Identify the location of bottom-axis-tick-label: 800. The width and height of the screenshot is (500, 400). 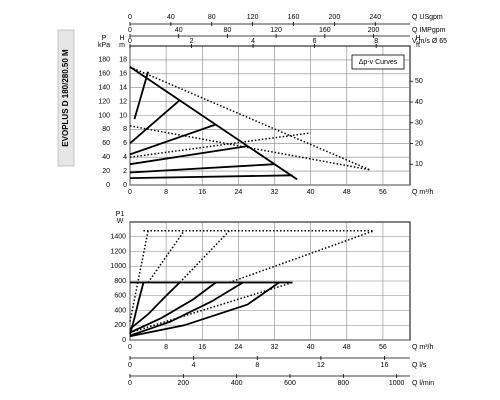
(343, 383).